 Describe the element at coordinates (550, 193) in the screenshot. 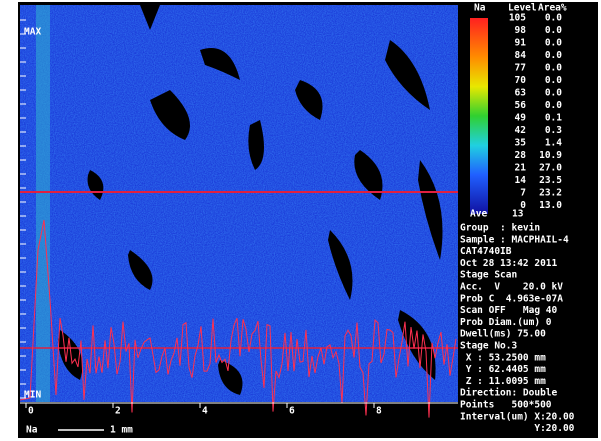

I see `legend-area: 23.2` at that location.